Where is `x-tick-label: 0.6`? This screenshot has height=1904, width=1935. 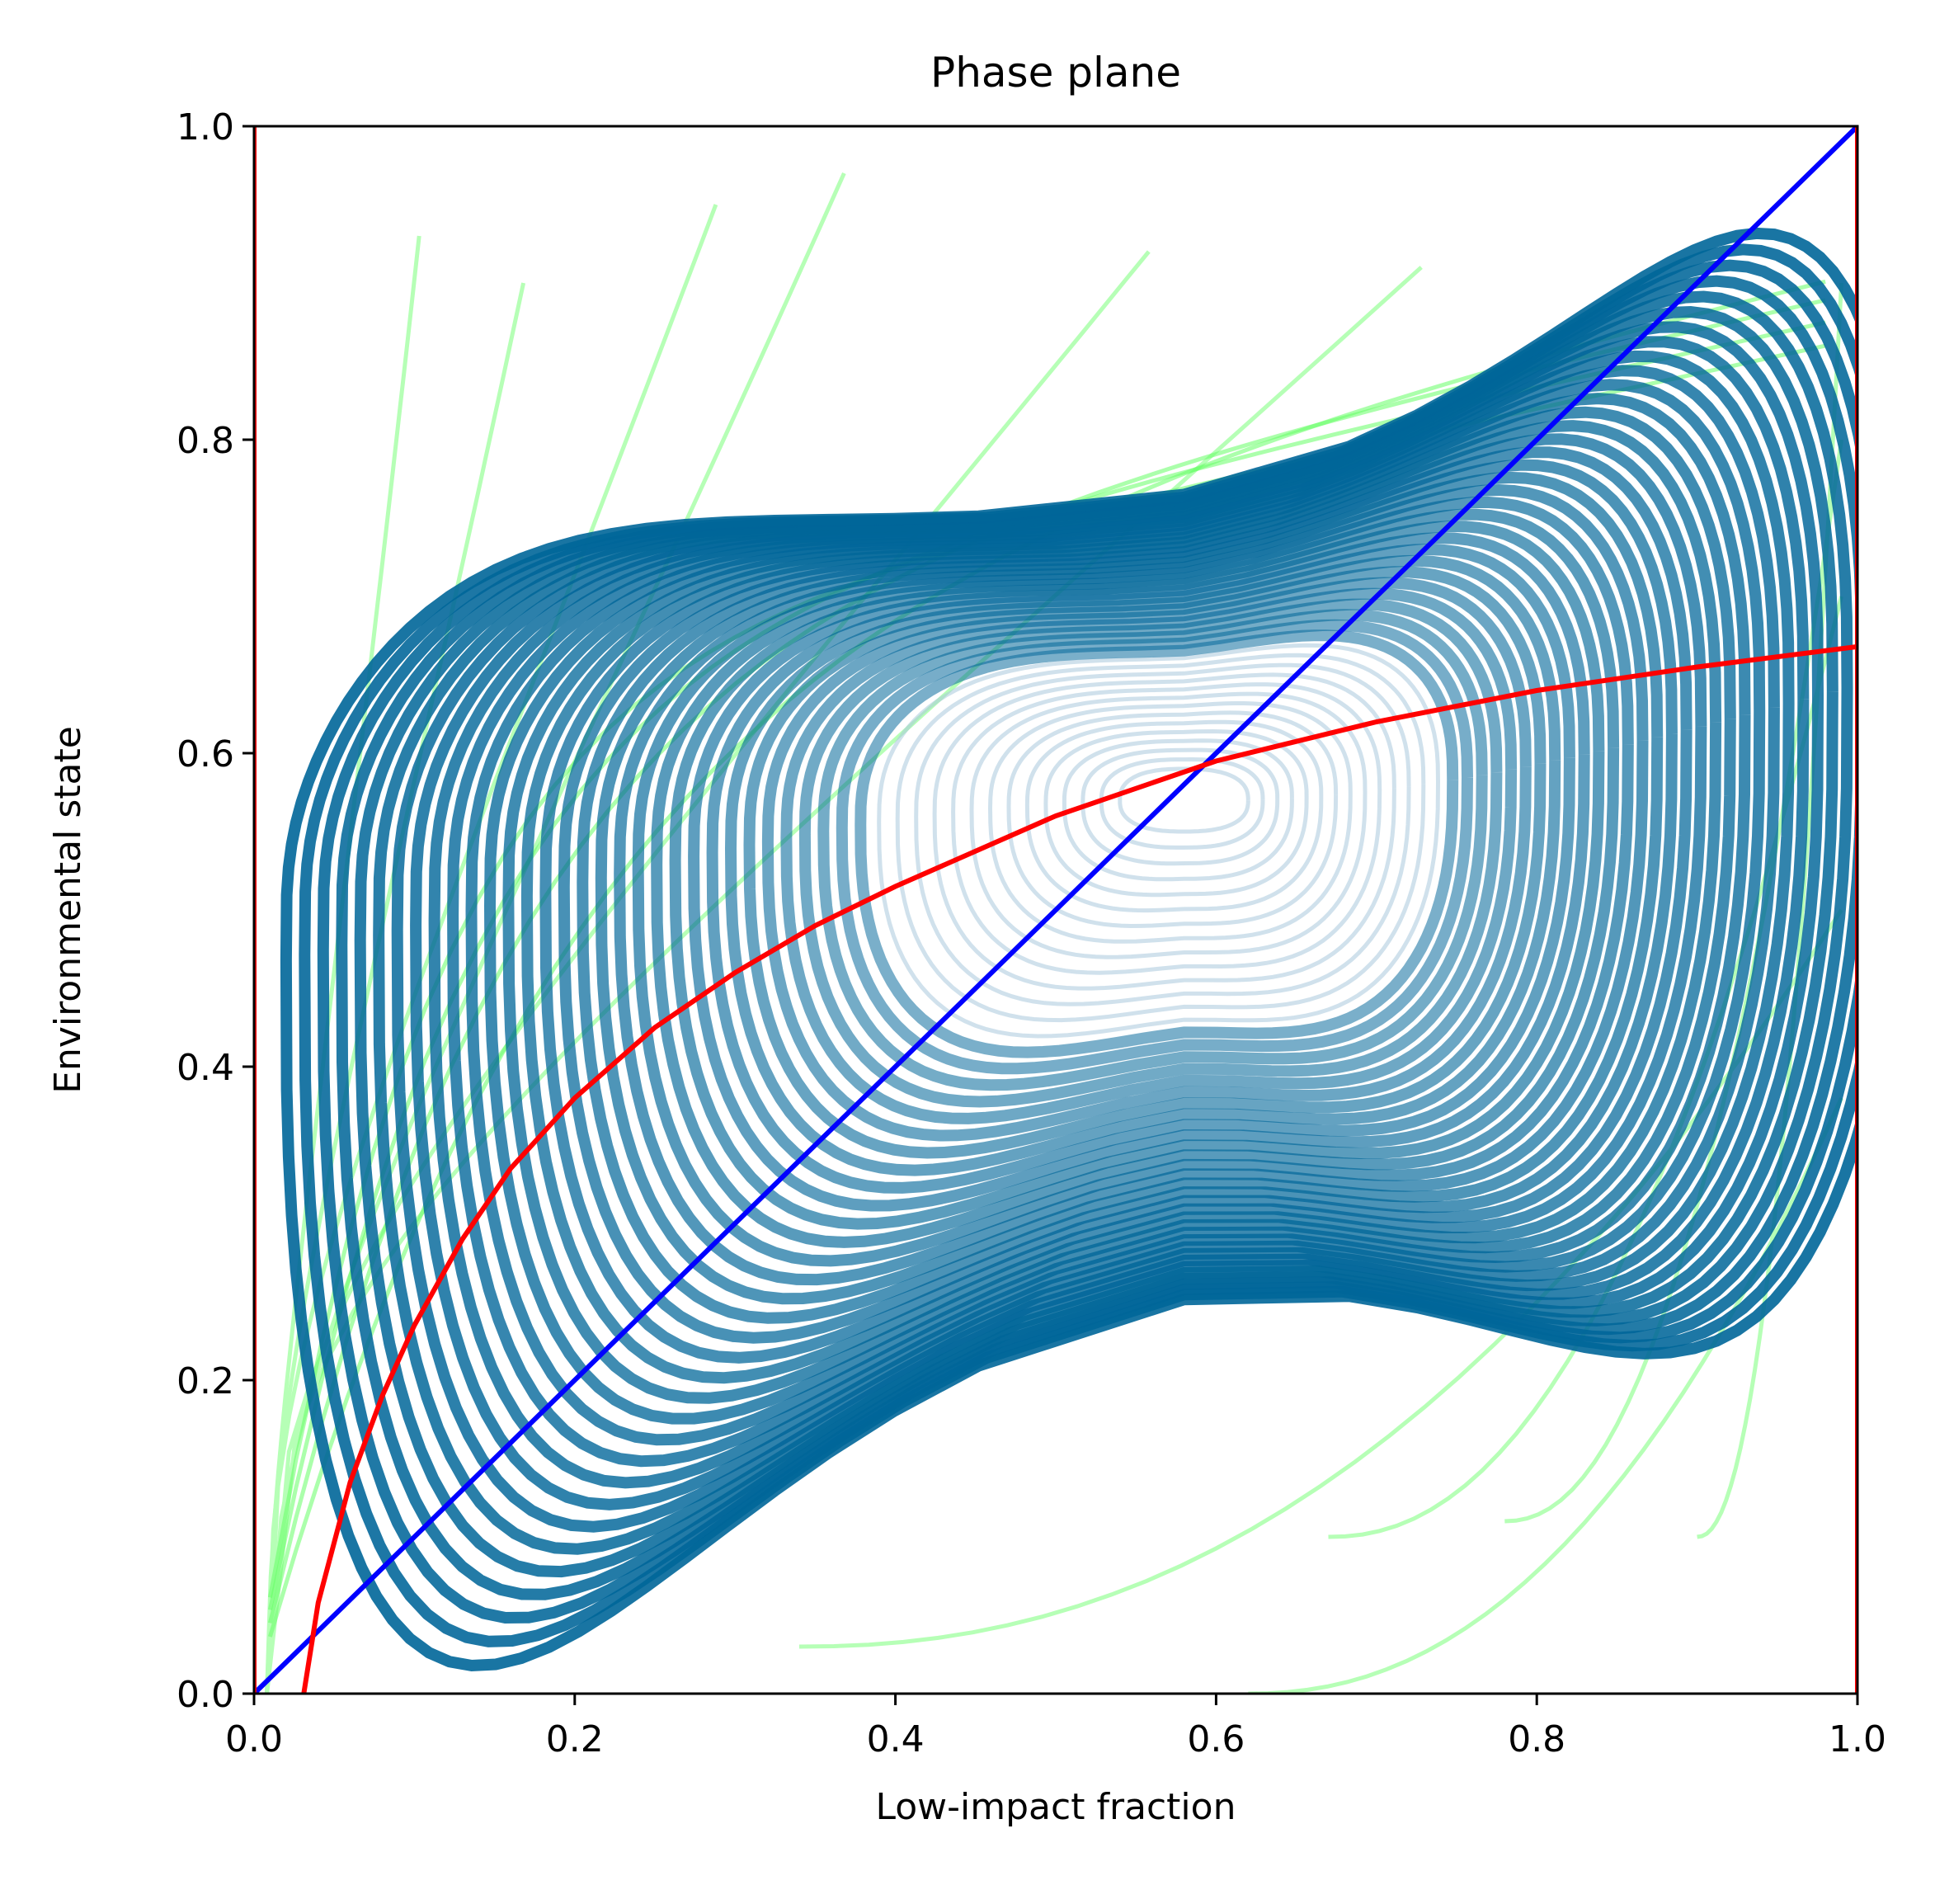 x-tick-label: 0.6 is located at coordinates (1216, 1739).